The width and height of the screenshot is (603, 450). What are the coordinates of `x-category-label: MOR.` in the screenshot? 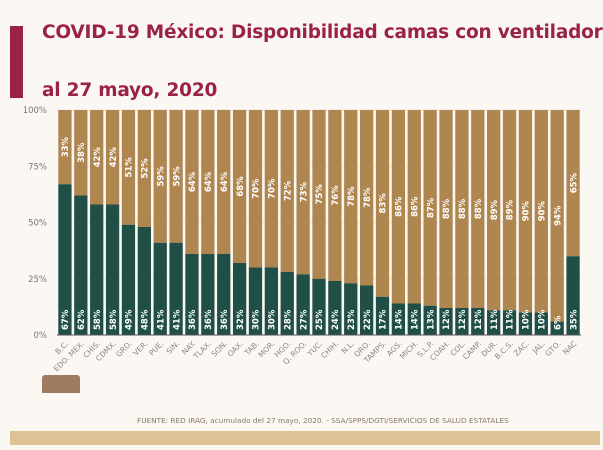 It's located at (266, 349).